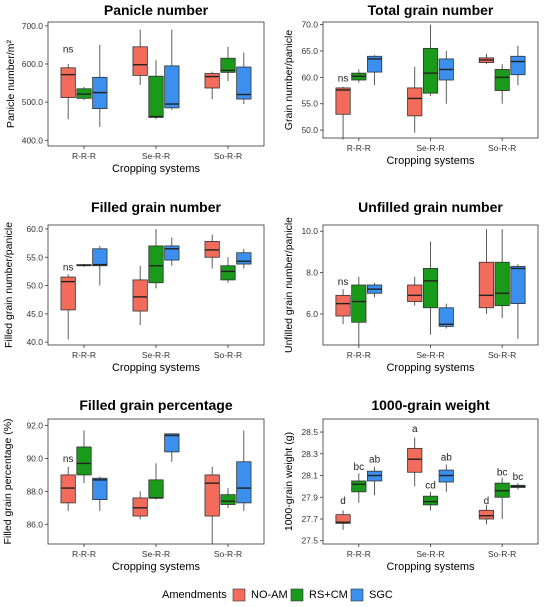 The height and width of the screenshot is (607, 550). What do you see at coordinates (430, 405) in the screenshot?
I see `panel-title: 1000-grain weight` at bounding box center [430, 405].